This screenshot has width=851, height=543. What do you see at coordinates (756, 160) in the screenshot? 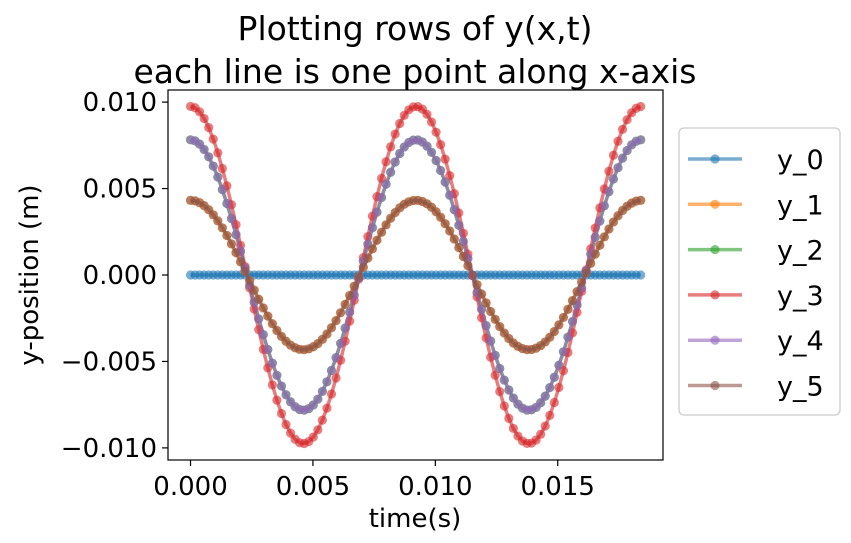
I see `legend-entry-y_0: y_0` at bounding box center [756, 160].